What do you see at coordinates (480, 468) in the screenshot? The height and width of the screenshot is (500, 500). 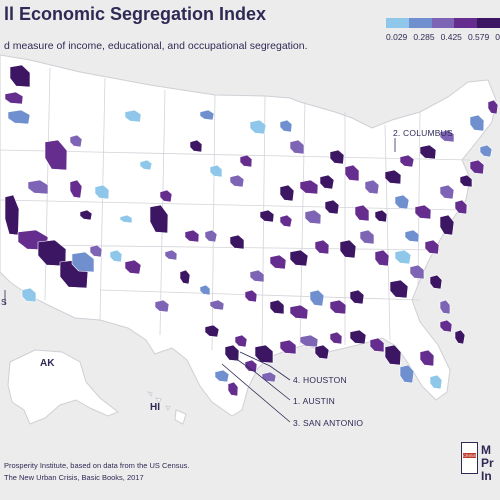 I see `institute-logo: CRISIS M Pr In` at bounding box center [480, 468].